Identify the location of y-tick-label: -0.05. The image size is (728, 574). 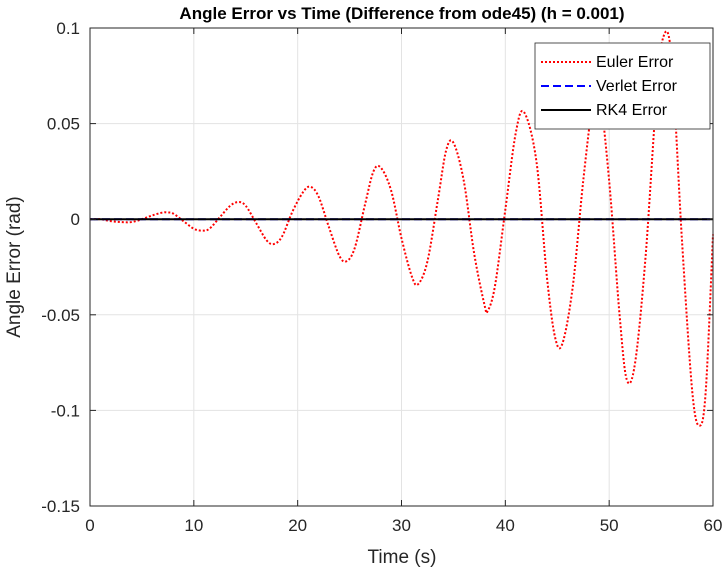
(60, 315).